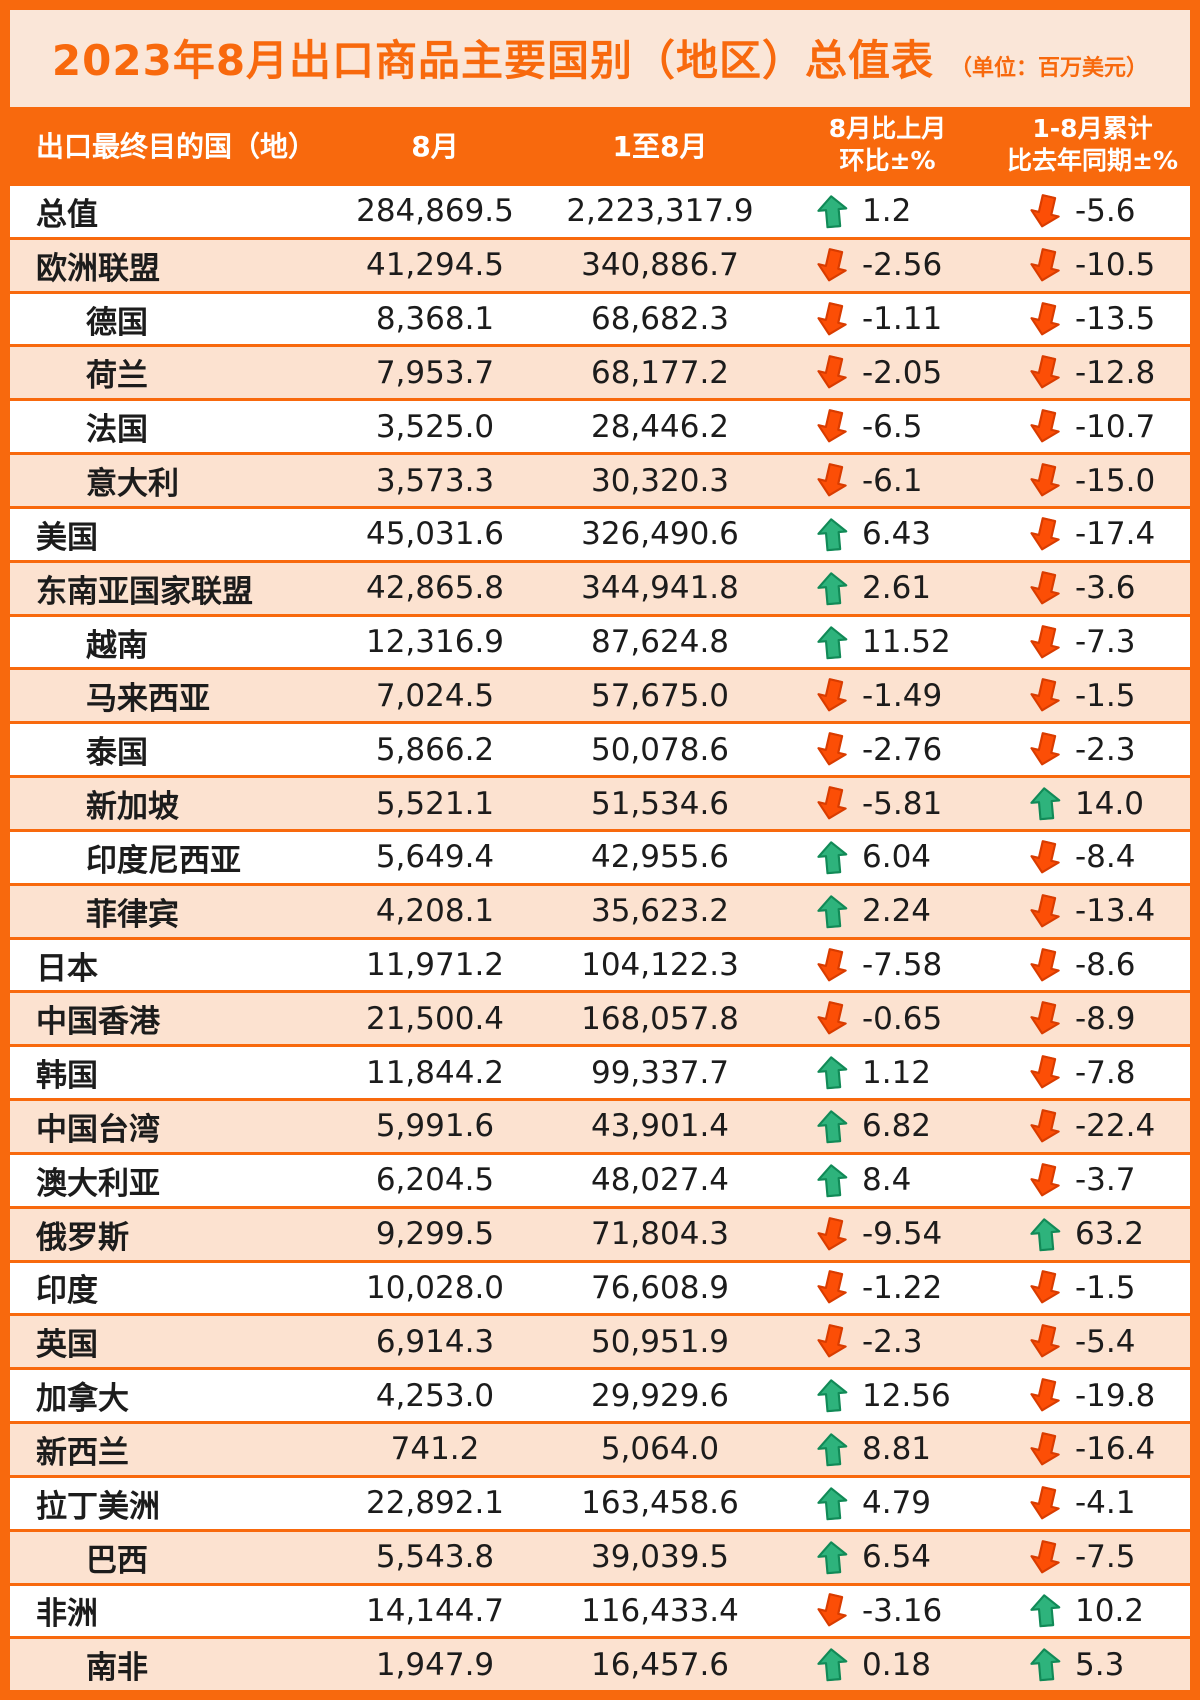 The height and width of the screenshot is (1700, 1200). What do you see at coordinates (117, 1560) in the screenshot?
I see `region-name-cell: 巴西` at bounding box center [117, 1560].